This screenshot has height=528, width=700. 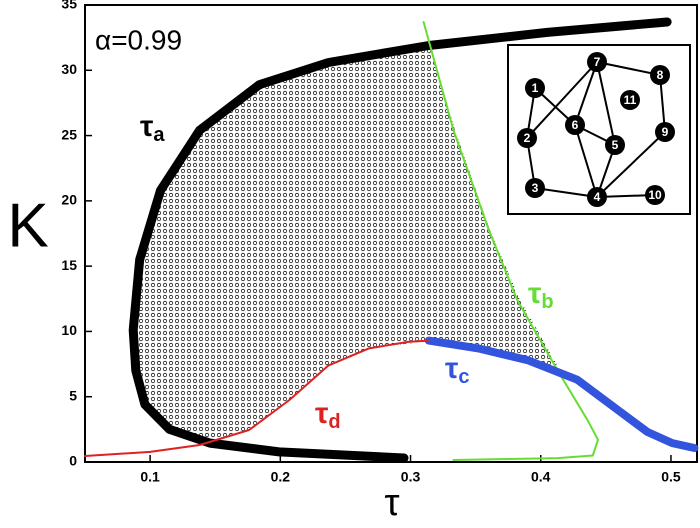 I want to click on x-tick-label: 0.2, so click(x=281, y=477).